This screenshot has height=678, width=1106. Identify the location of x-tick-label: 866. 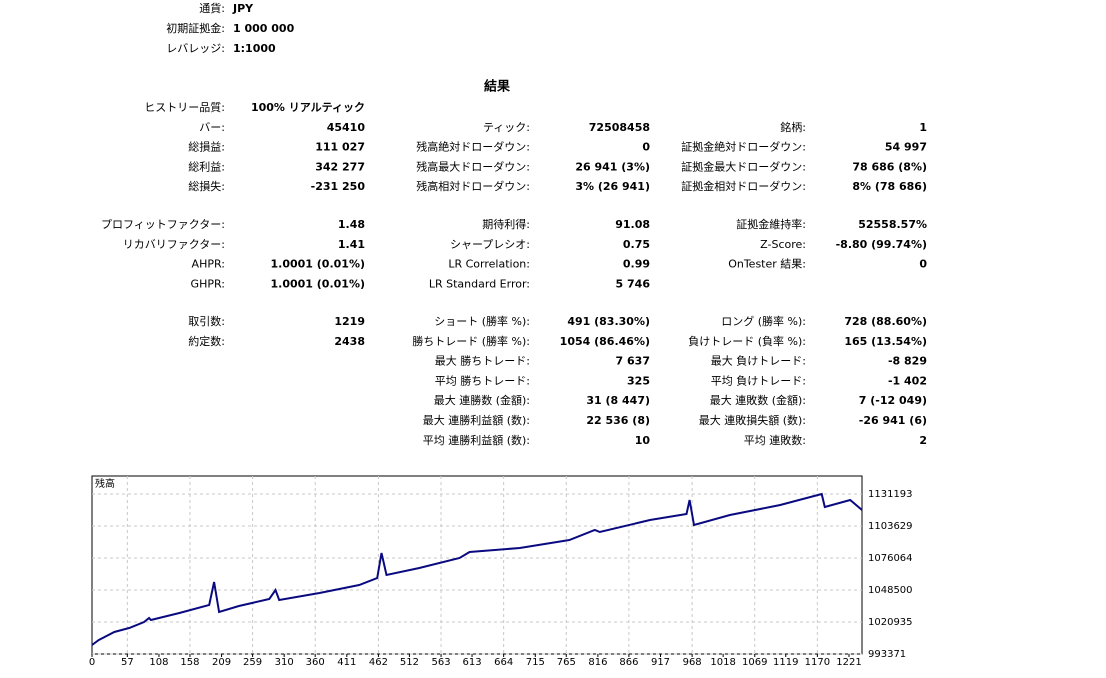
(628, 662).